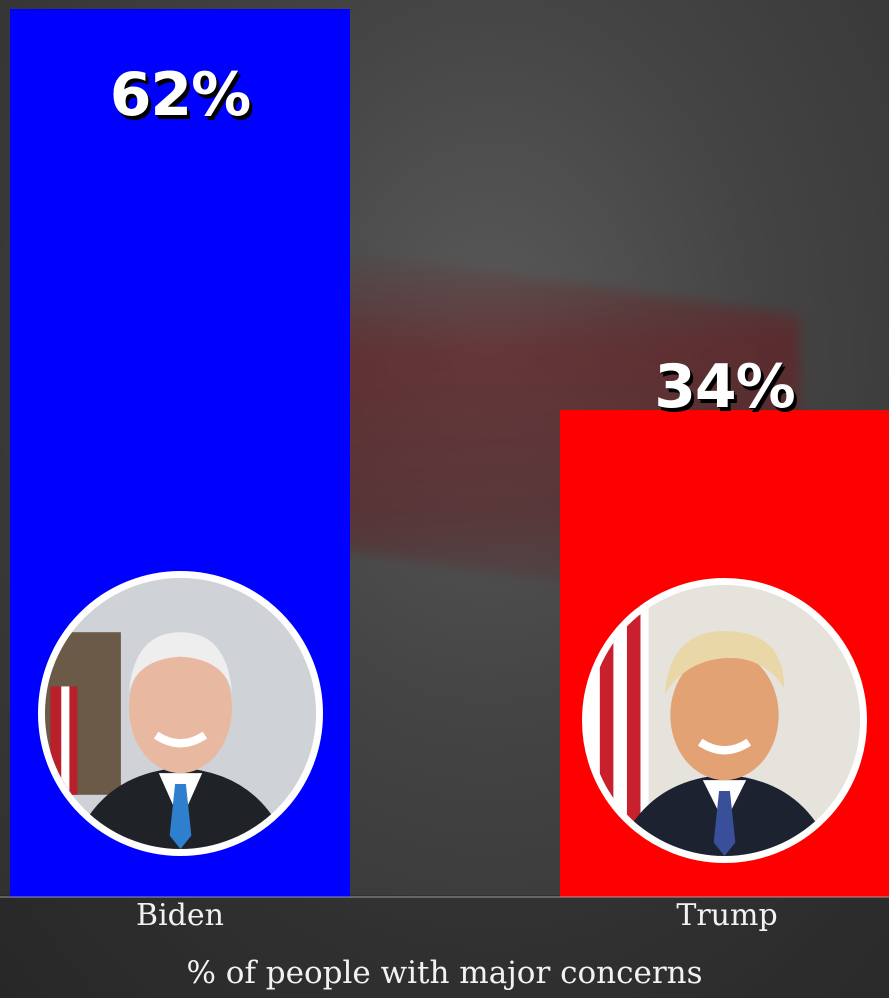  I want to click on category-label-biden: Biden, so click(180, 915).